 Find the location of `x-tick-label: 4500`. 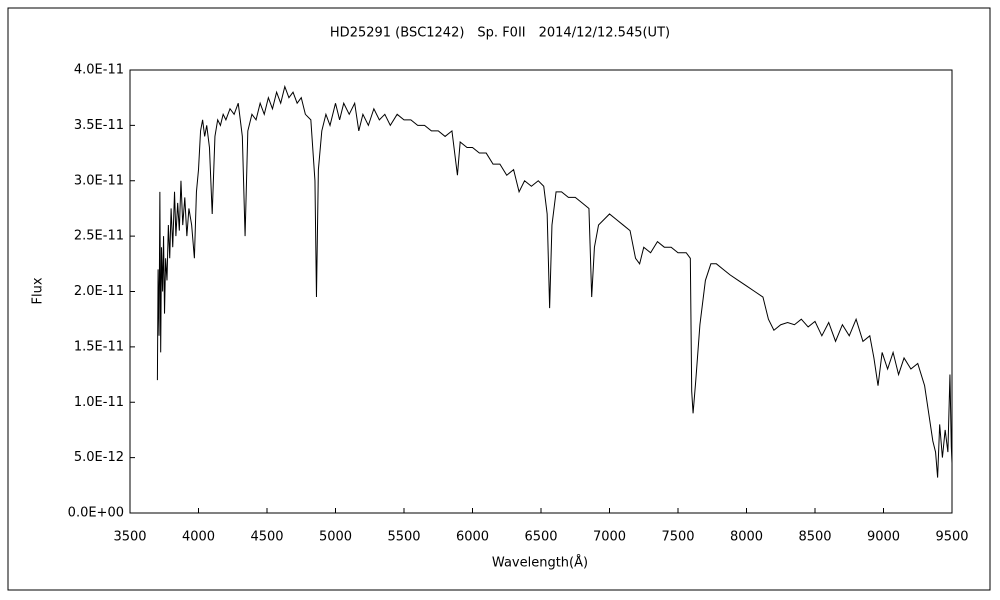

x-tick-label: 4500 is located at coordinates (266, 537).